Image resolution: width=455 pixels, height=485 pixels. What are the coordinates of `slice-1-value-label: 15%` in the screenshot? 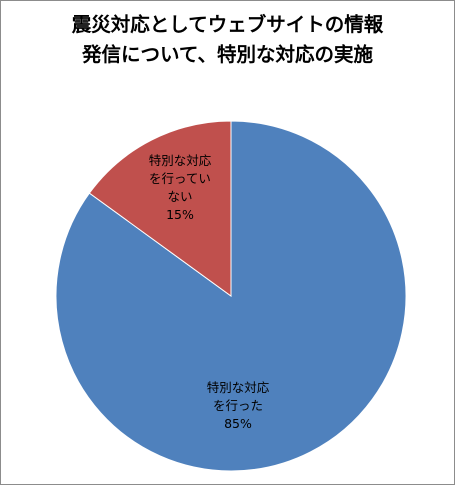 It's located at (180, 214).